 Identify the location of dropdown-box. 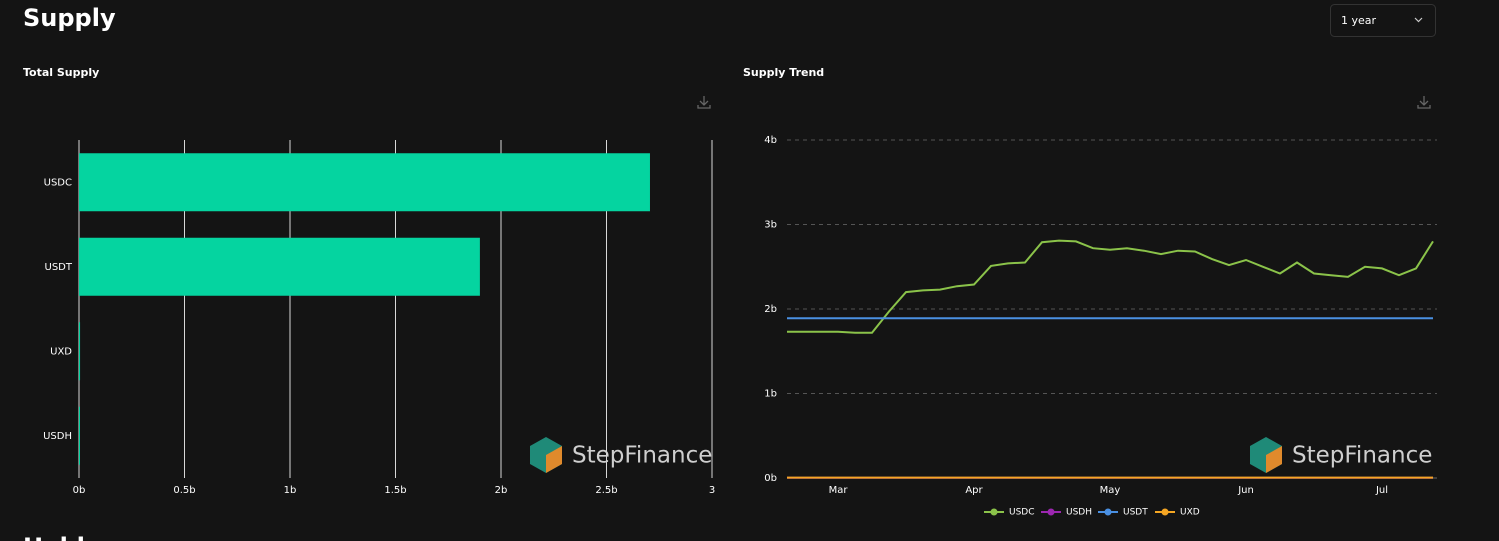
(1383, 20).